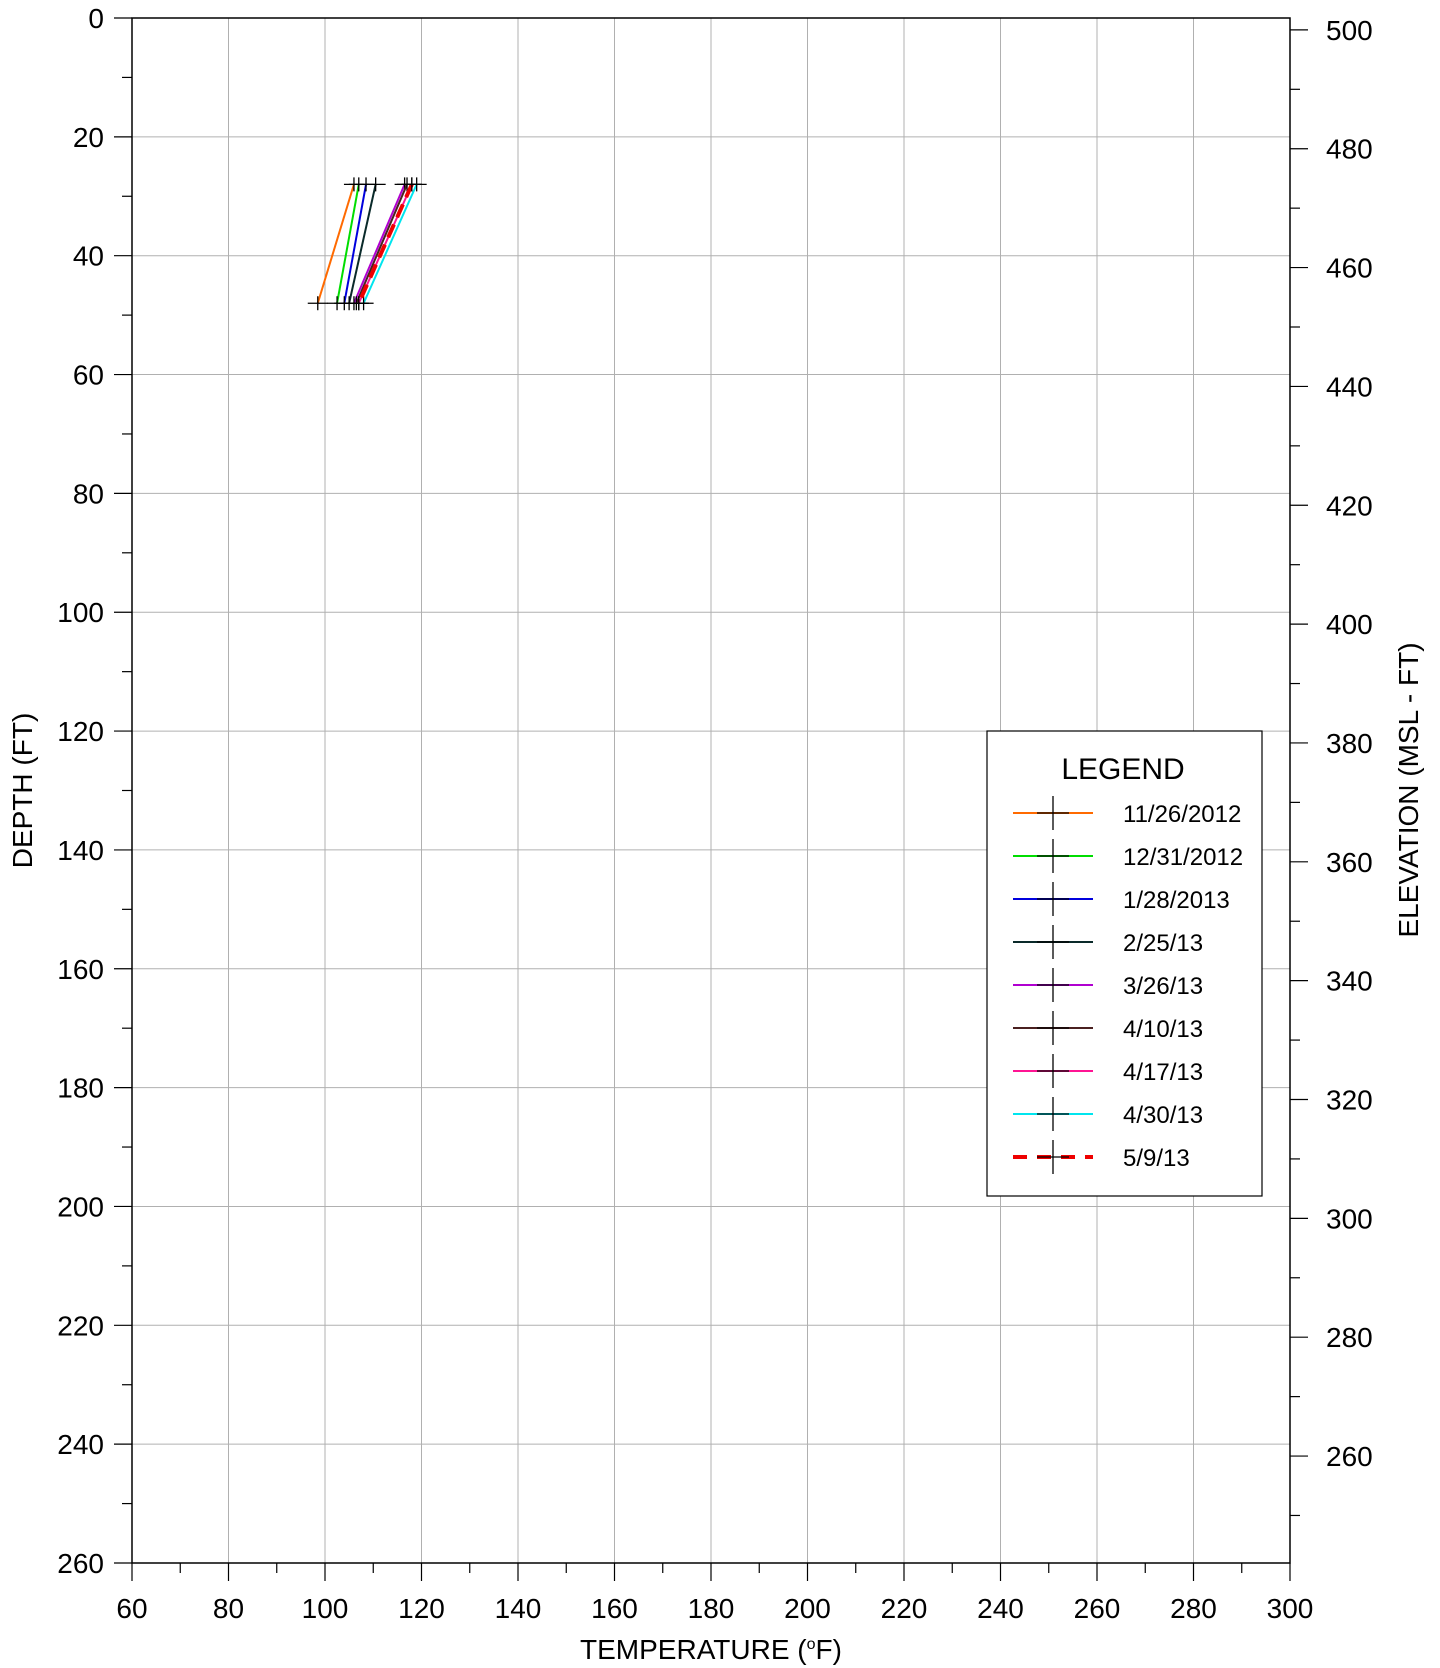 The height and width of the screenshot is (1668, 1440). What do you see at coordinates (1163, 1029) in the screenshot?
I see `legend-label: 4/10/13` at bounding box center [1163, 1029].